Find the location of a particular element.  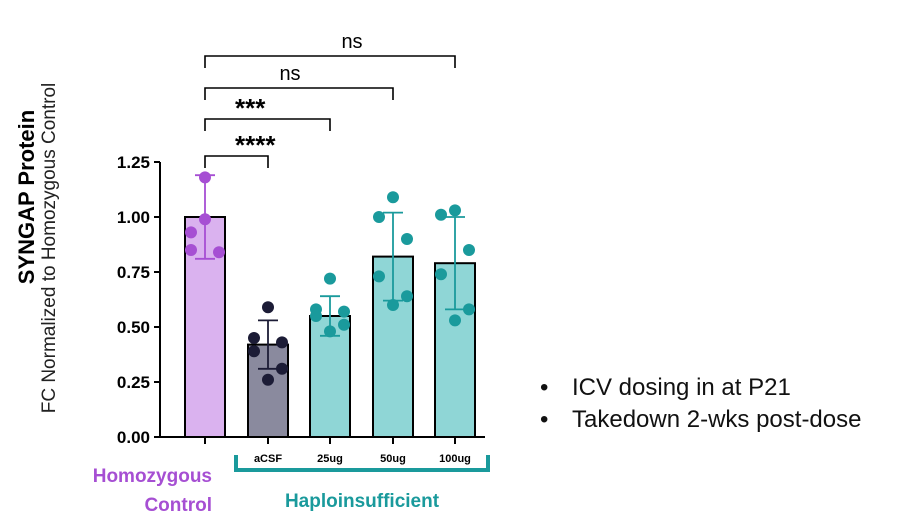

x-tick-label: 100ug is located at coordinates (455, 459).